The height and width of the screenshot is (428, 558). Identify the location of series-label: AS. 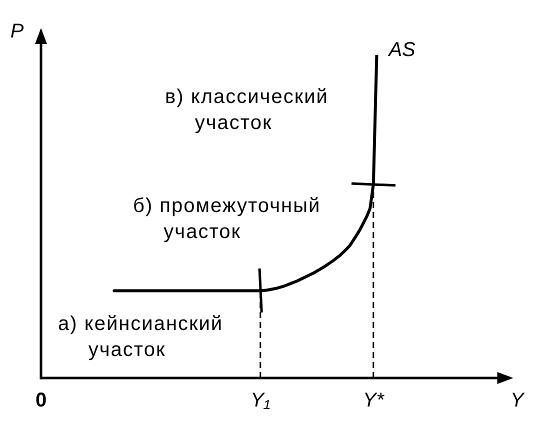
(402, 50).